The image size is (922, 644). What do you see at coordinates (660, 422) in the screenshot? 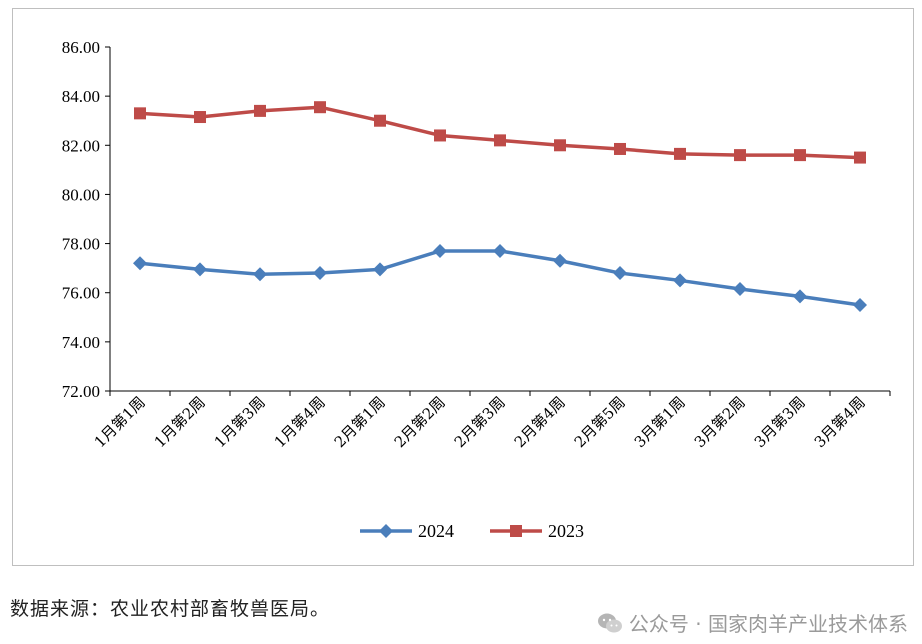
I see `x-tick-label: 3月第1周` at bounding box center [660, 422].